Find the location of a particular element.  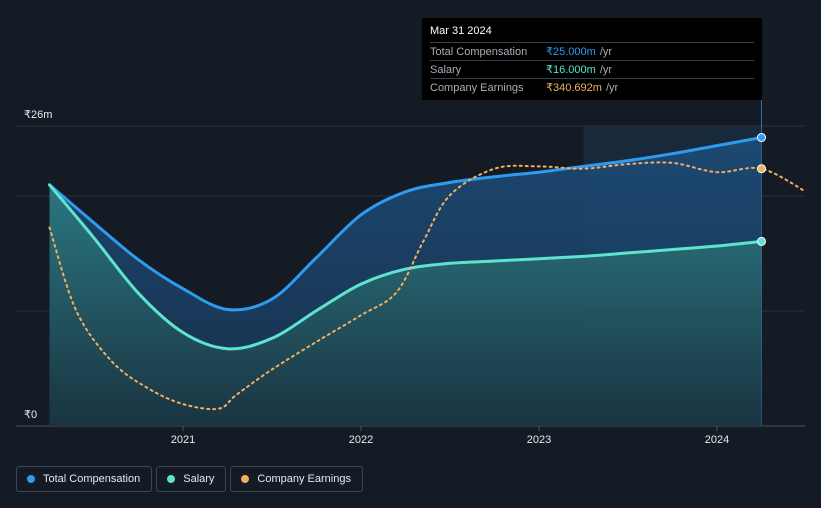

legend-item-salary: Salary is located at coordinates (191, 479).